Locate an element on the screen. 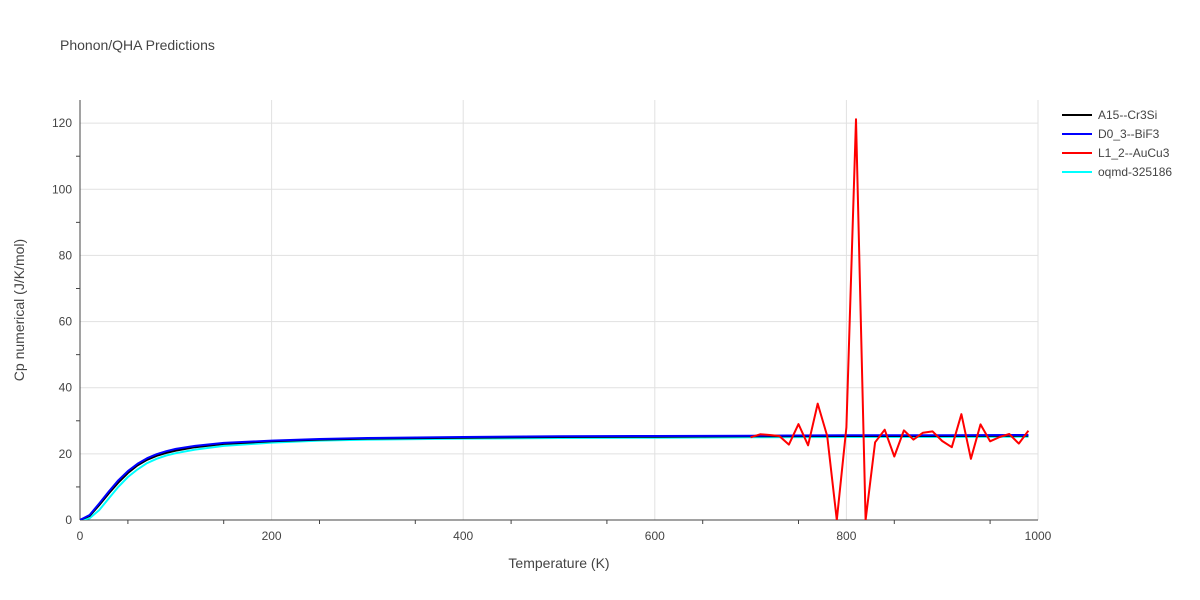  legend-item: oqmd-325186 is located at coordinates (1117, 172).